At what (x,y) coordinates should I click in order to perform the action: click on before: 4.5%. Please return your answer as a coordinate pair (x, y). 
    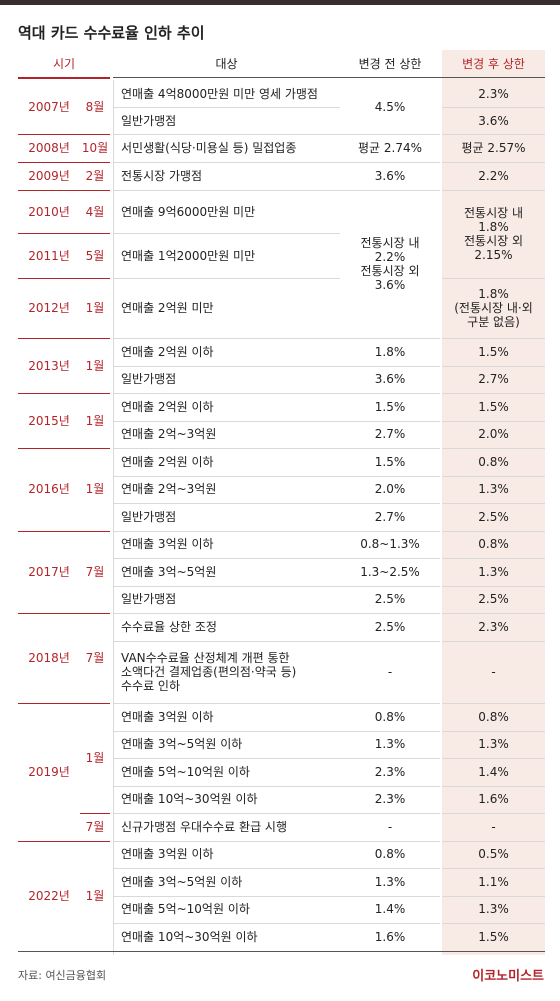
    Looking at the image, I should click on (390, 107).